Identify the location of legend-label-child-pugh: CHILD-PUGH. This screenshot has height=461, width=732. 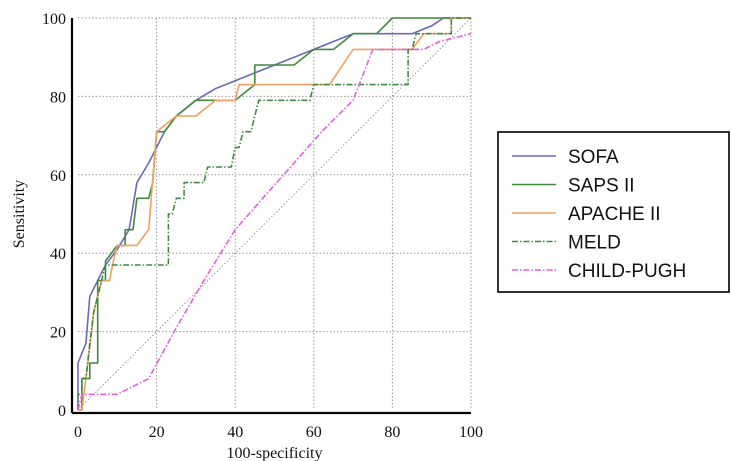
(627, 271).